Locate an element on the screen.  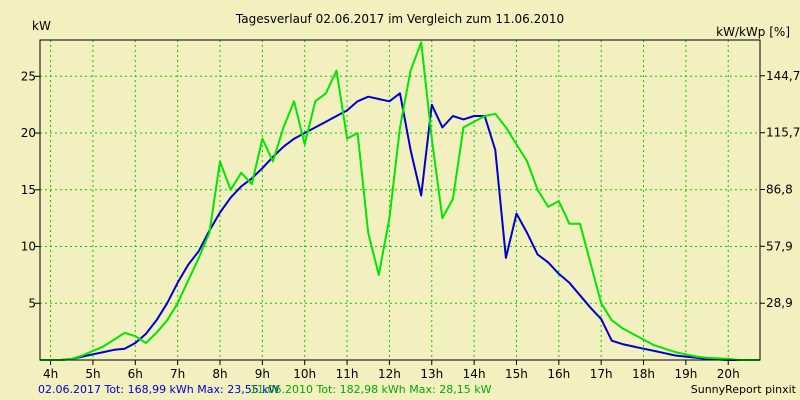
legend-series-1: 02.06.2017 Tot: 168,99 kWh Max: 23,55 kW is located at coordinates (159, 389).